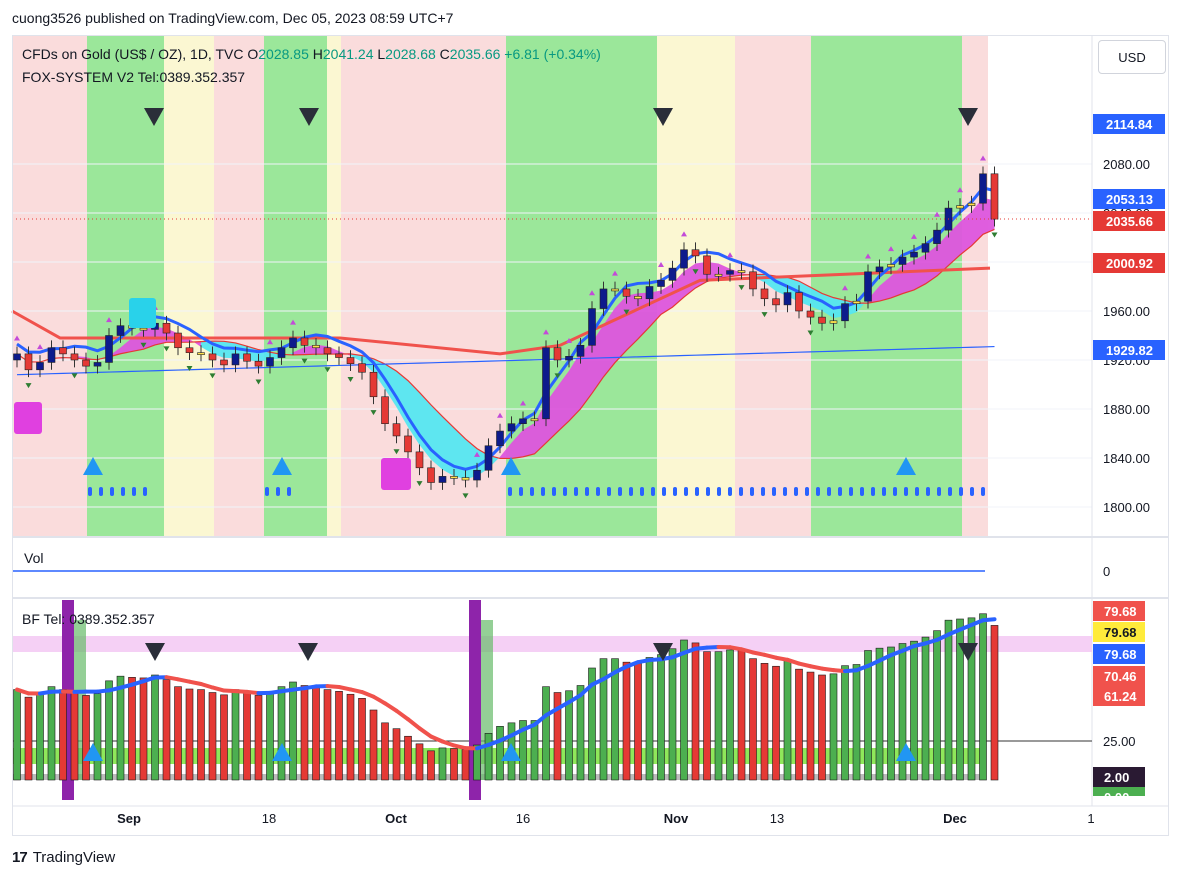 Image resolution: width=1182 pixels, height=880 pixels. What do you see at coordinates (1129, 221) in the screenshot?
I see `price-tag` at bounding box center [1129, 221].